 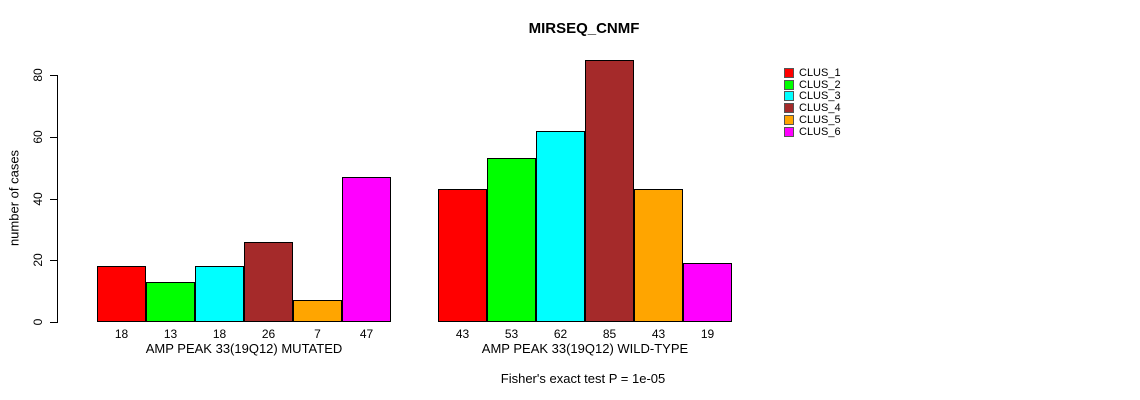 I want to click on bar-clus_1-group2, so click(x=462, y=255).